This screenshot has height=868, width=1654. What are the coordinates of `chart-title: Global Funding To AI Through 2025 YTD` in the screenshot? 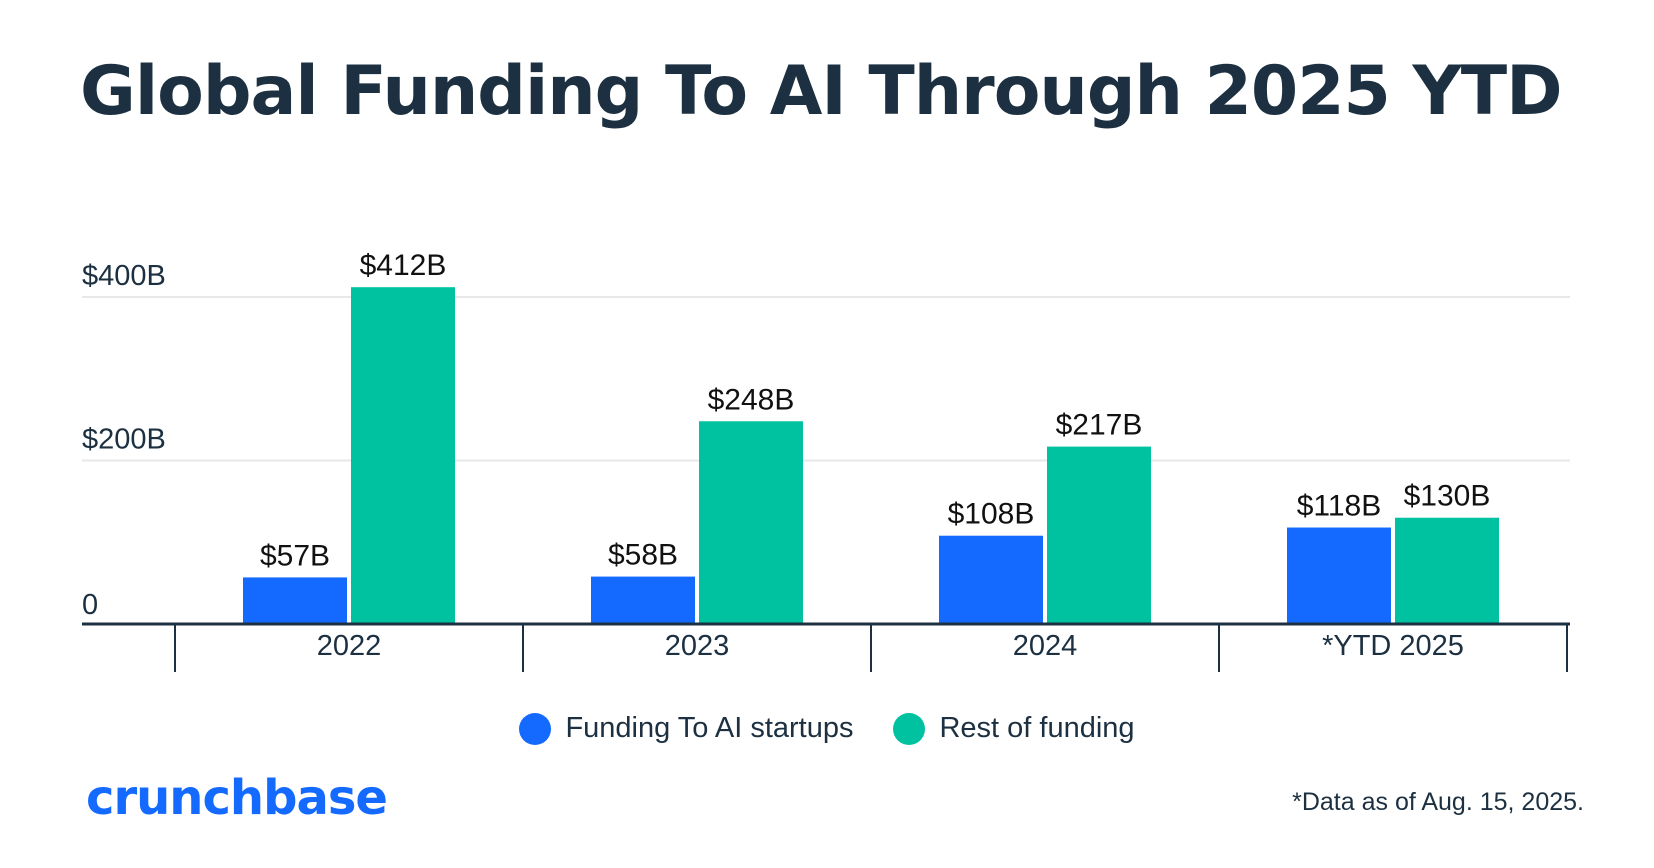 It's located at (821, 91).